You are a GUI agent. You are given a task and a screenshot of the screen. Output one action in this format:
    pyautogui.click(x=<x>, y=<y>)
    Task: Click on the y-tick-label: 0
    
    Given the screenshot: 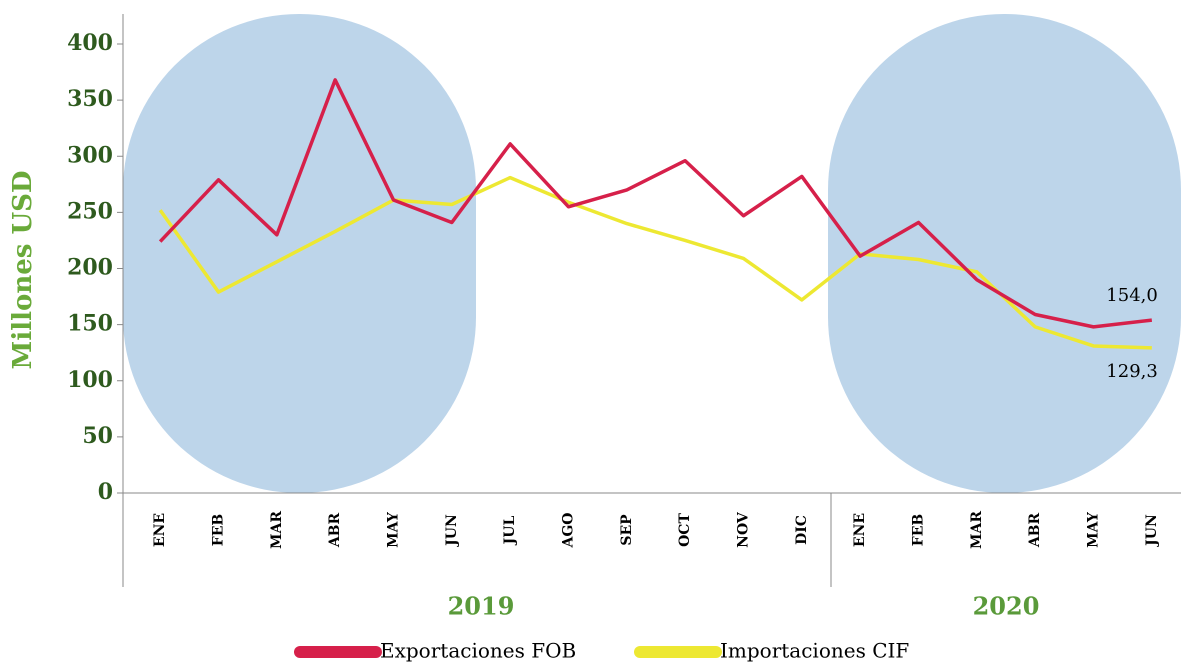 What is the action you would take?
    pyautogui.click(x=105, y=492)
    